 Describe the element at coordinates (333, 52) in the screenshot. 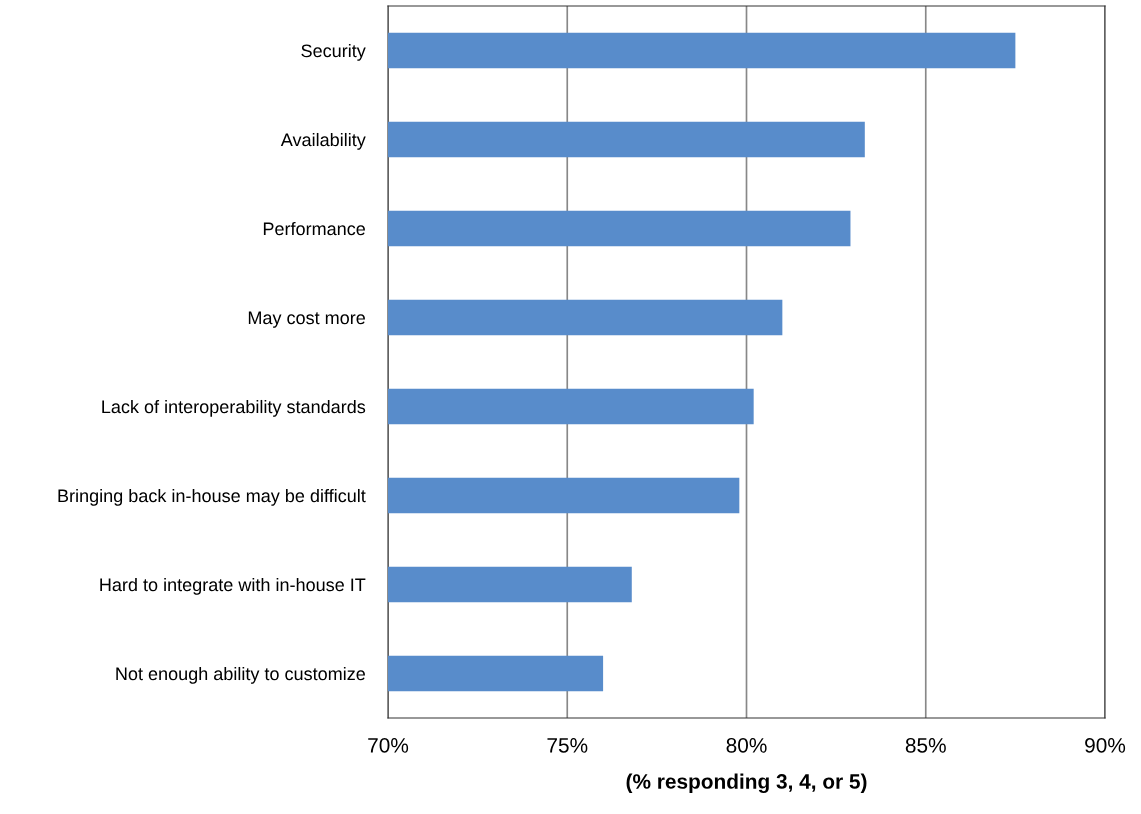

I see `y-tick-label: Security` at that location.